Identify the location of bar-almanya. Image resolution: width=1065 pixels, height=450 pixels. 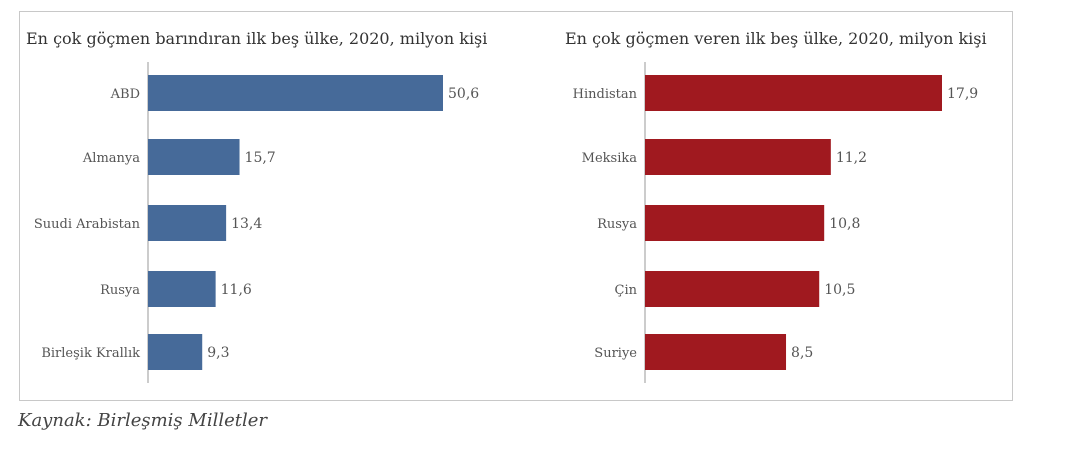
(194, 157).